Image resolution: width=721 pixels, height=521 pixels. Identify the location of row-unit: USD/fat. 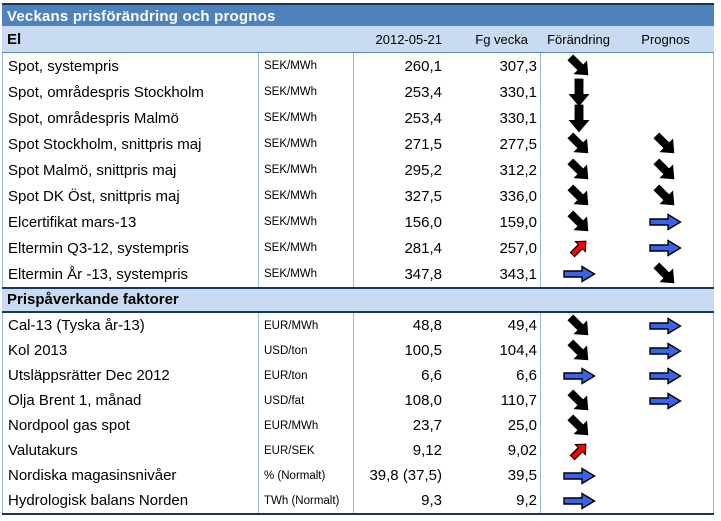
(305, 400).